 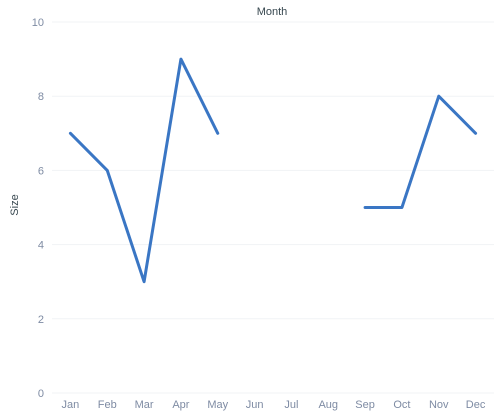 I want to click on x-tick-label: Mar, so click(x=144, y=405).